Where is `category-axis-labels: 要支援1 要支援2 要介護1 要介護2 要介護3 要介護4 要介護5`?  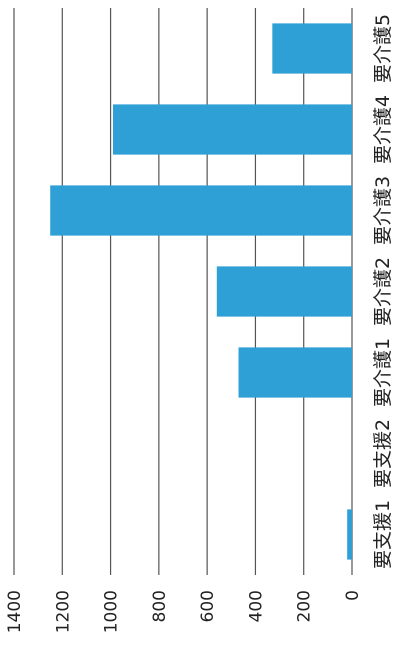
category-axis-labels: 要支援1 要支援2 要介護1 要介護2 要介護3 要介護4 要介護5 is located at coordinates (383, 291).